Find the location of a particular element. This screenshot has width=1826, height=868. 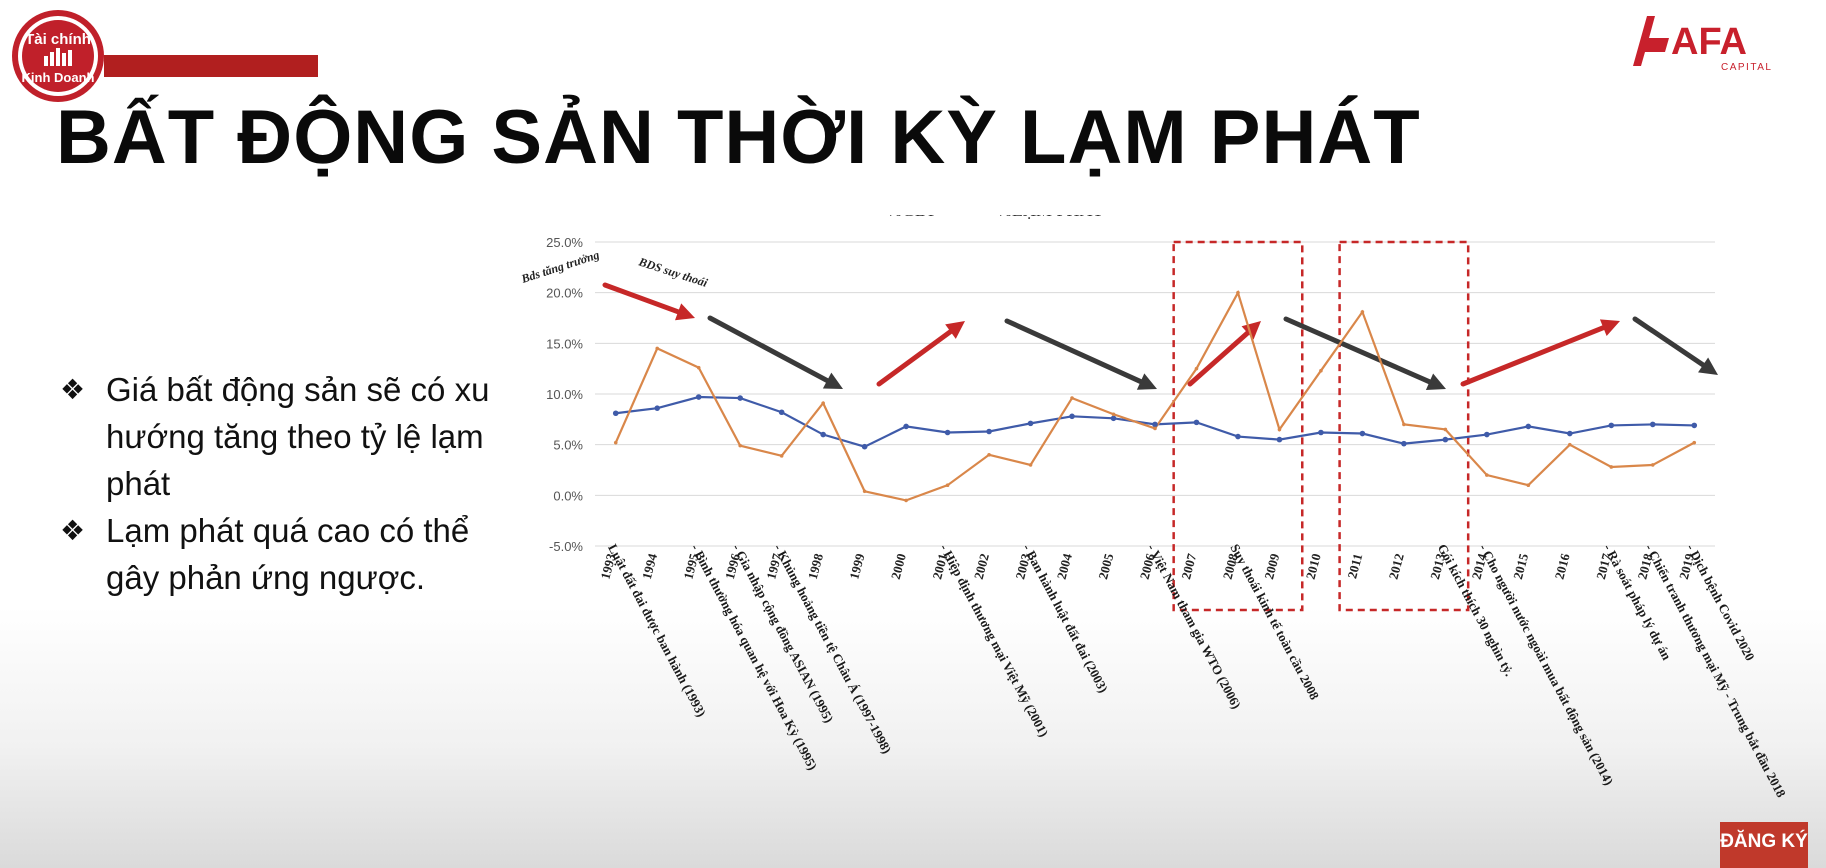

tai-chinh-kinh-doanh-logo: Tài chính Kinh Doanh is located at coordinates (58, 56).